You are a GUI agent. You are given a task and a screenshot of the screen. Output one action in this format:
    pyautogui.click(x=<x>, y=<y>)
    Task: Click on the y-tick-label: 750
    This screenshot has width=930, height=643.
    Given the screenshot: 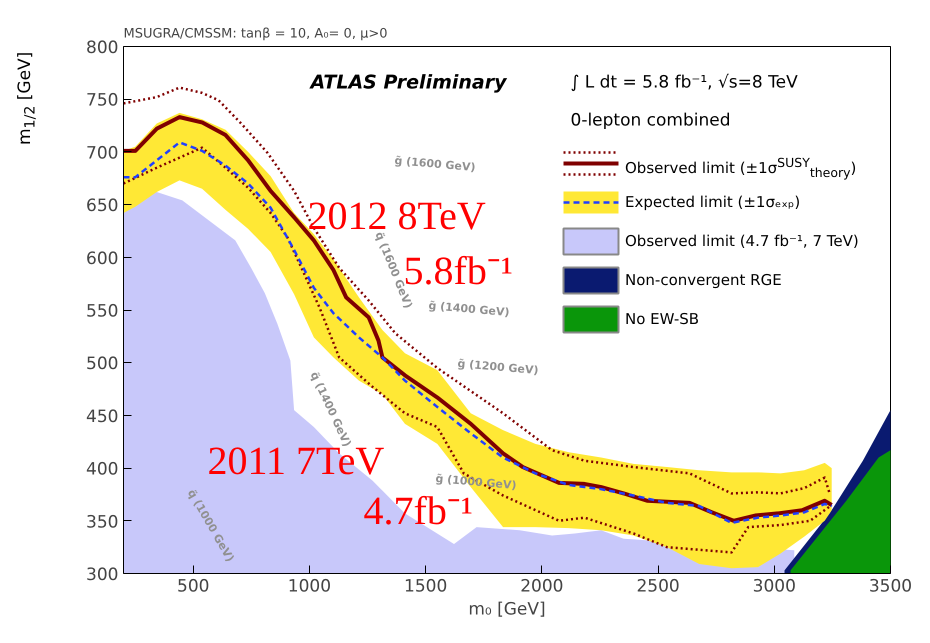 What is the action you would take?
    pyautogui.click(x=102, y=100)
    